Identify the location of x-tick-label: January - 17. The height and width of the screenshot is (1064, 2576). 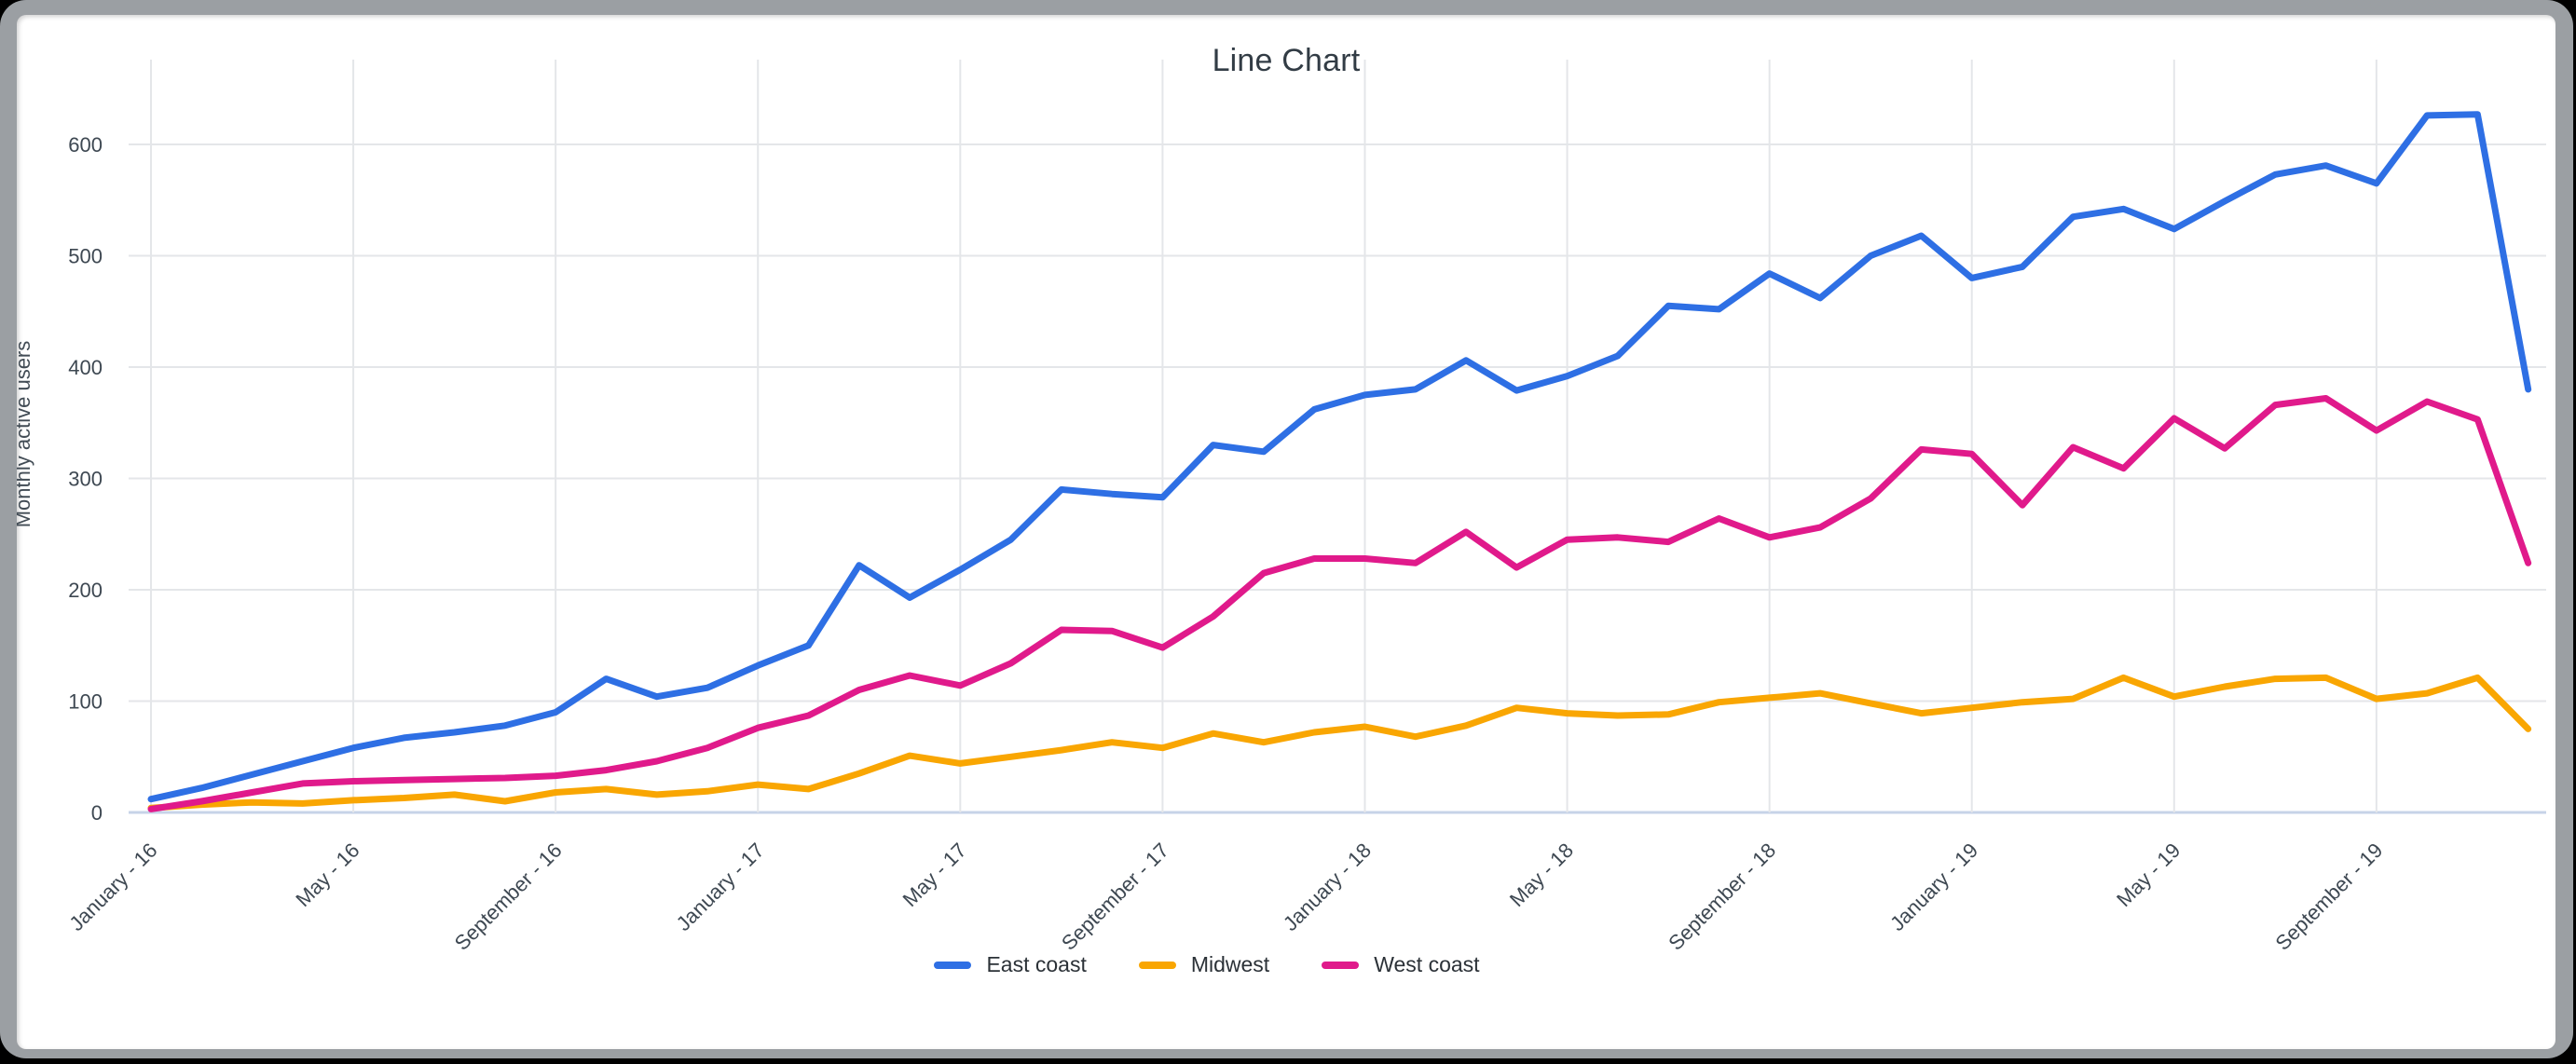
(720, 887).